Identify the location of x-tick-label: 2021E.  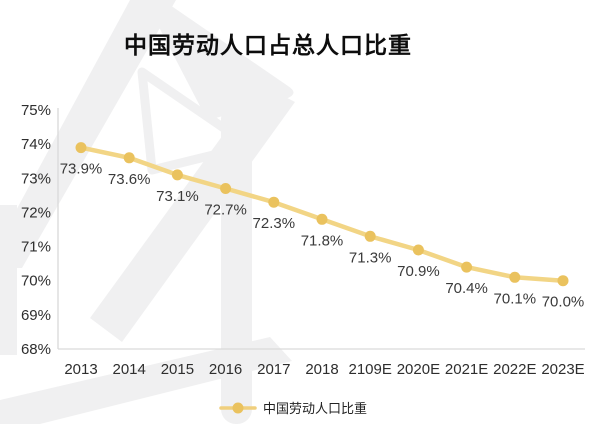
(466, 369).